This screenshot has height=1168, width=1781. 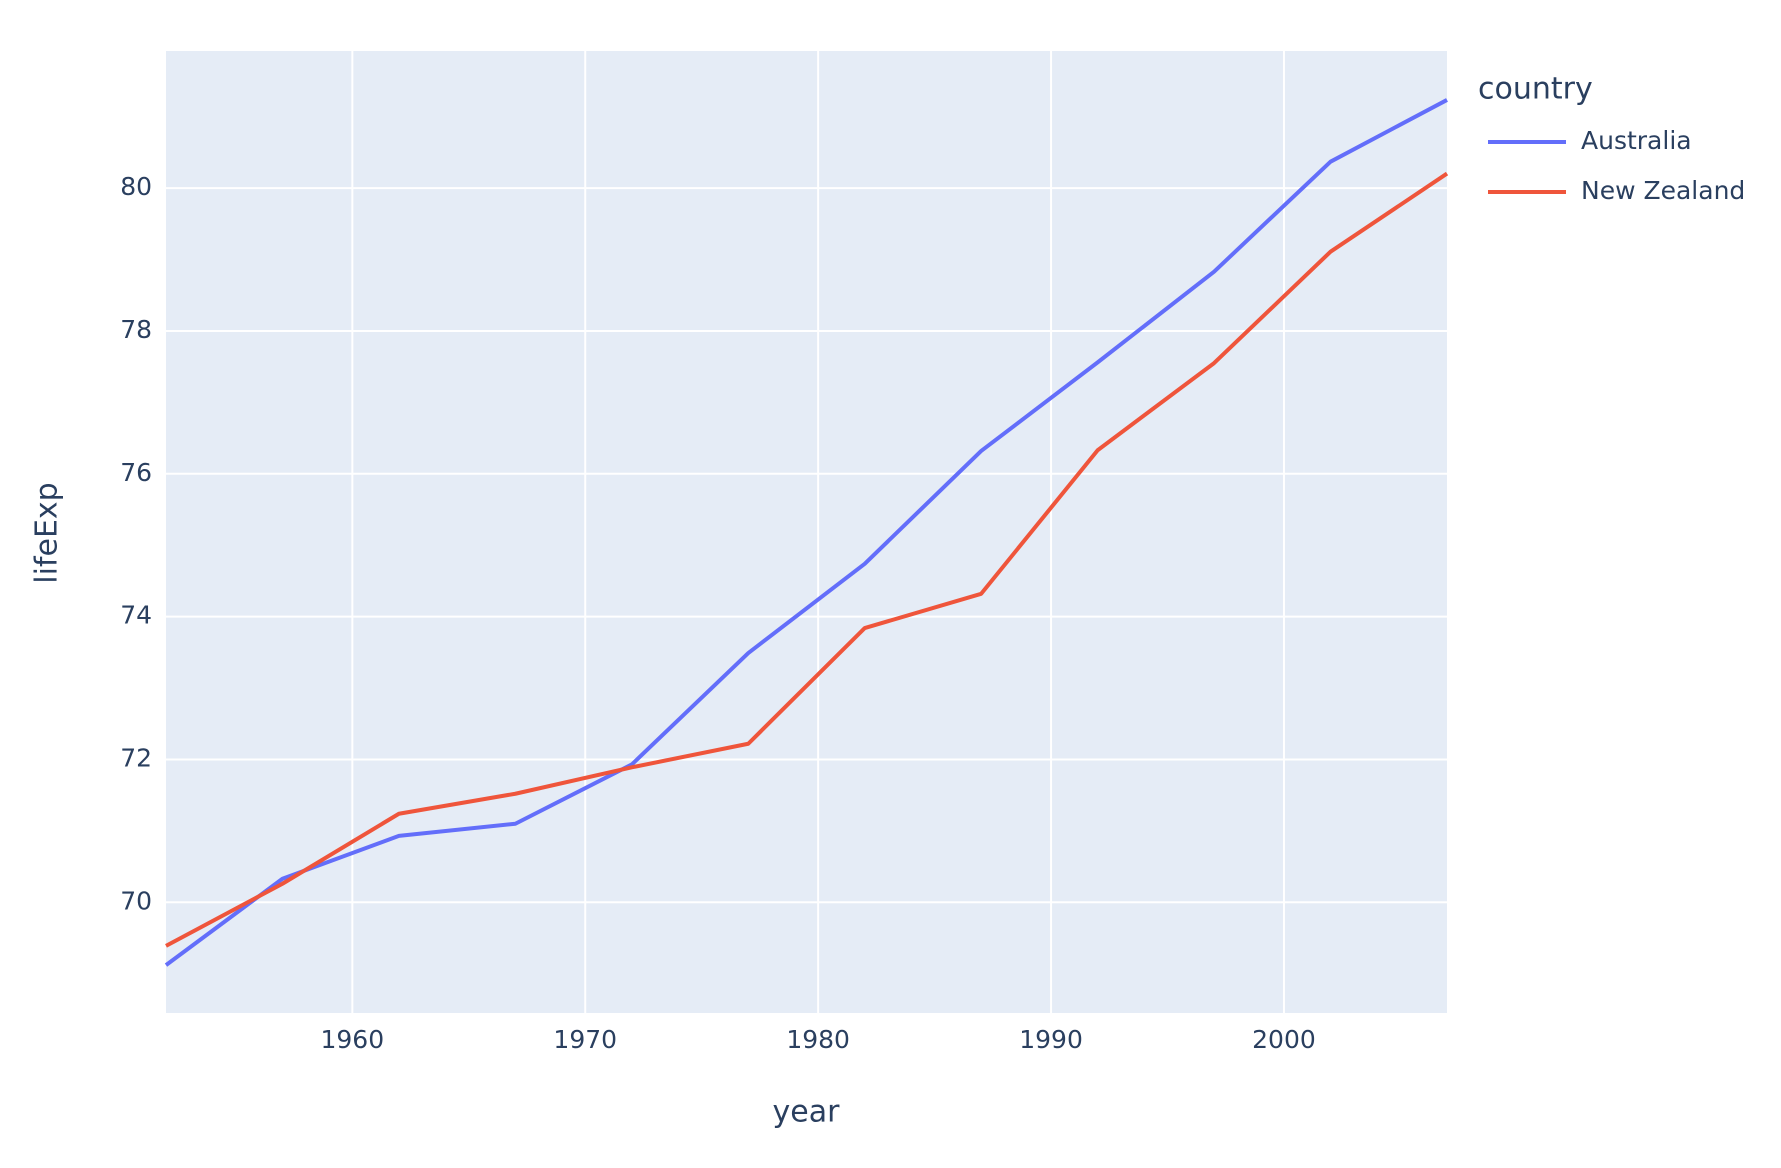 What do you see at coordinates (1535, 89) in the screenshot?
I see `legend-title: country` at bounding box center [1535, 89].